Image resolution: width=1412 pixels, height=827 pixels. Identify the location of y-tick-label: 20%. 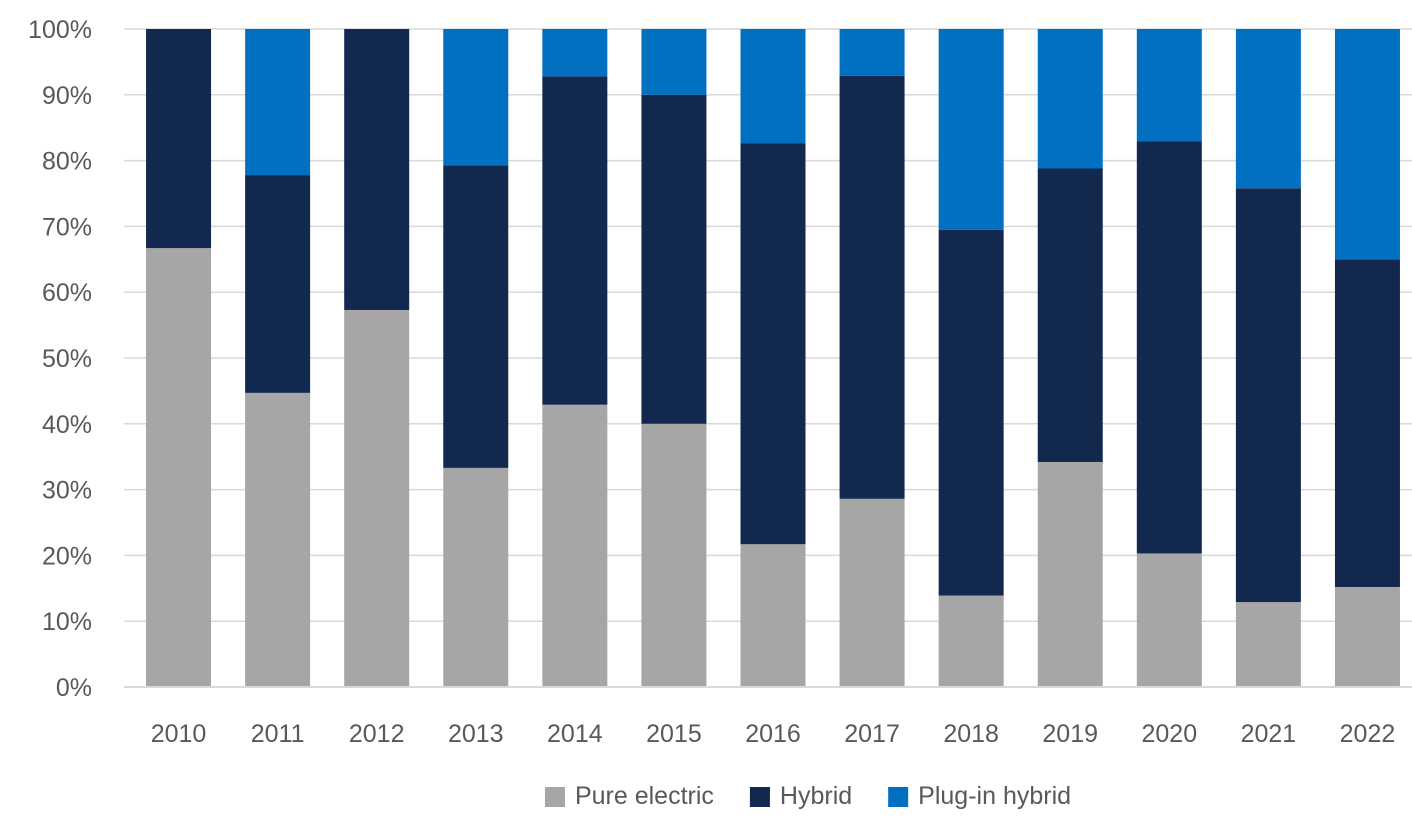
(67, 556).